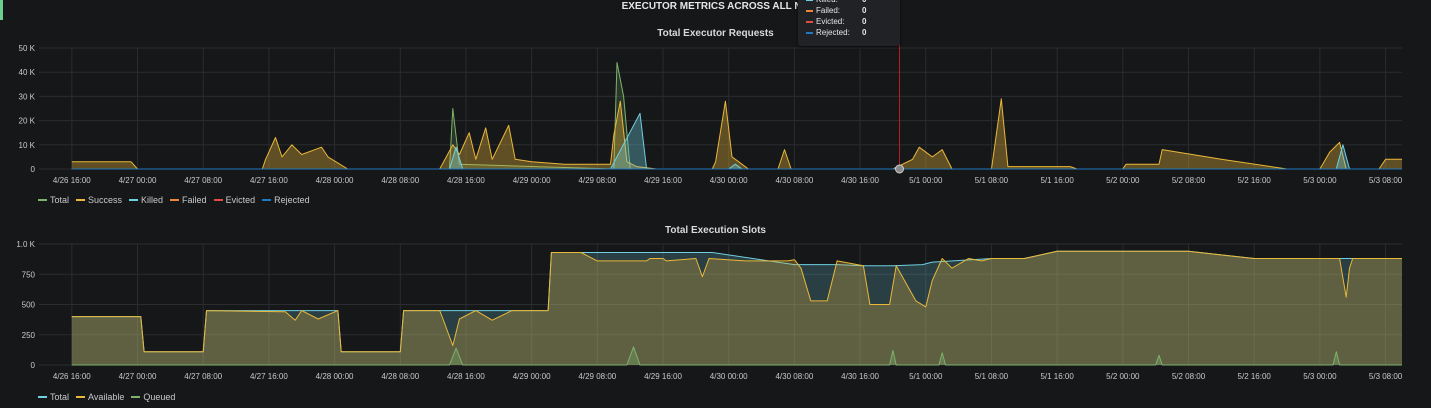  What do you see at coordinates (839, 2) in the screenshot?
I see `tooltip-label: Killed:` at bounding box center [839, 2].